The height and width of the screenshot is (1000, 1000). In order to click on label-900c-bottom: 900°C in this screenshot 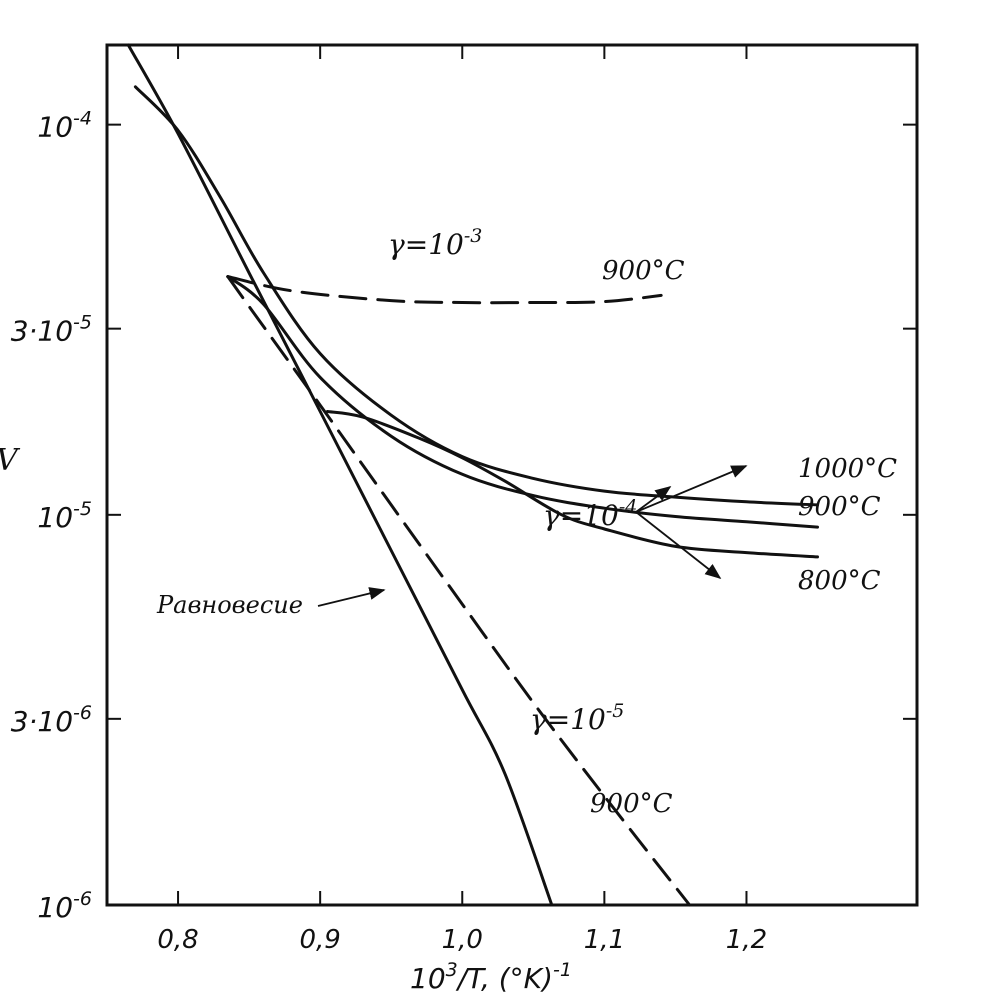, I will do `click(631, 804)`.